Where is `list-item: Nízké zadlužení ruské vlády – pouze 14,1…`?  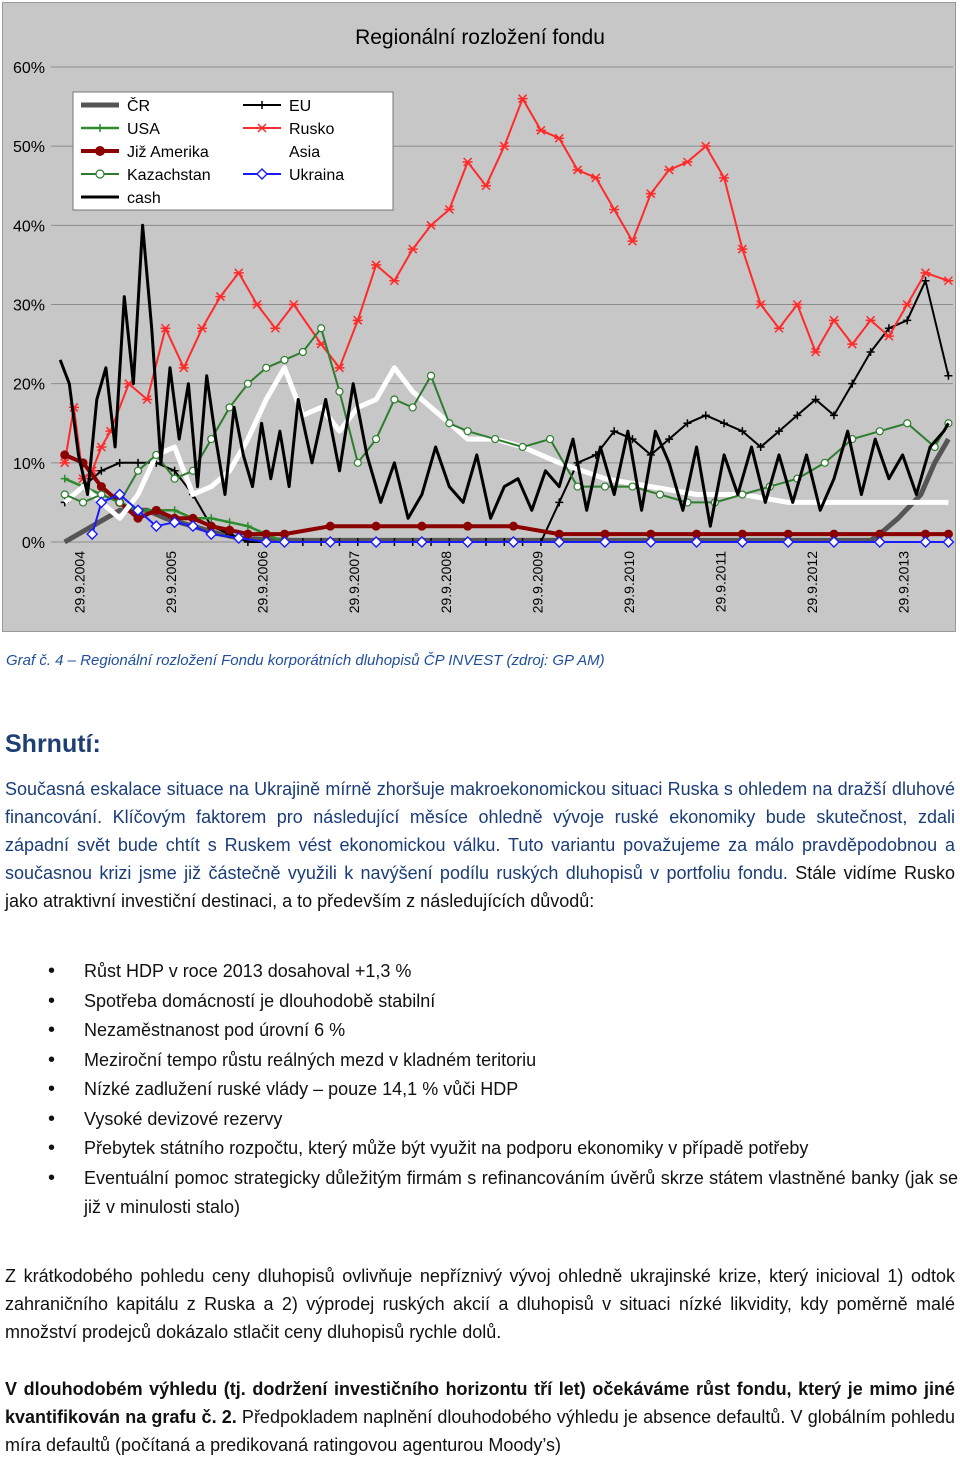 list-item: Nízké zadlužení ruské vlády – pouze 14,1… is located at coordinates (503, 1090).